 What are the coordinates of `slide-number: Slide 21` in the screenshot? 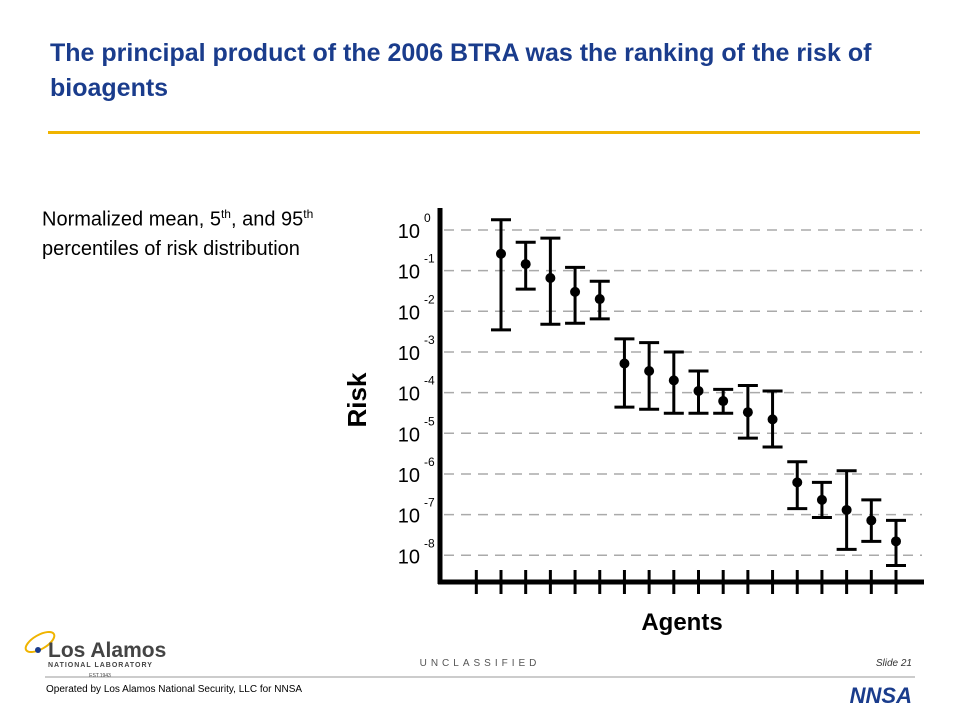 It's located at (894, 663).